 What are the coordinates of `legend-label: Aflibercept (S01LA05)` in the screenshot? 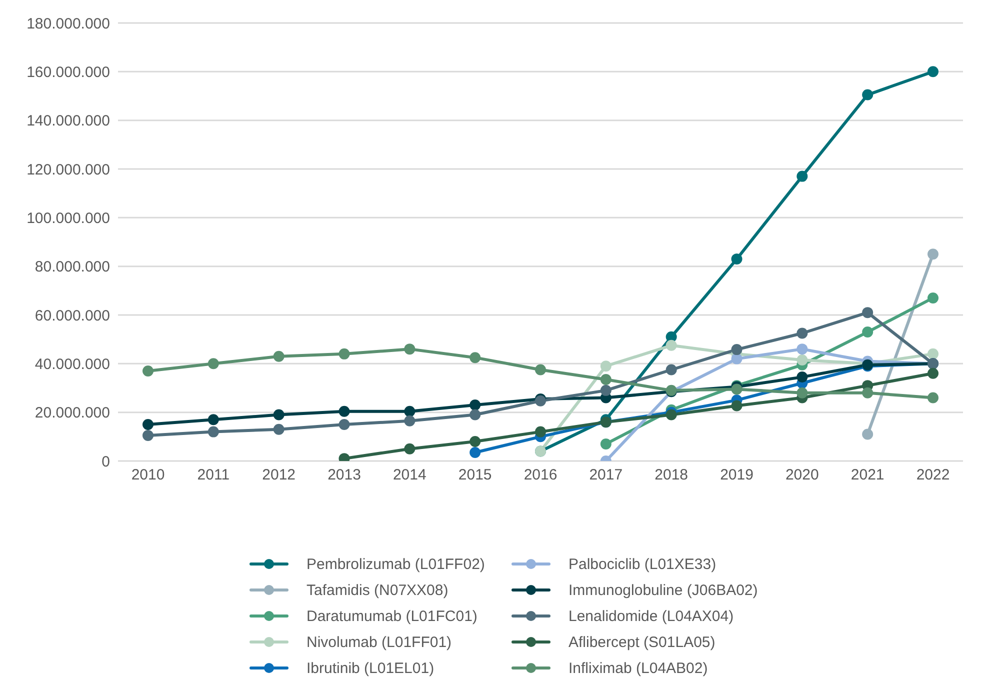 It's located at (642, 642).